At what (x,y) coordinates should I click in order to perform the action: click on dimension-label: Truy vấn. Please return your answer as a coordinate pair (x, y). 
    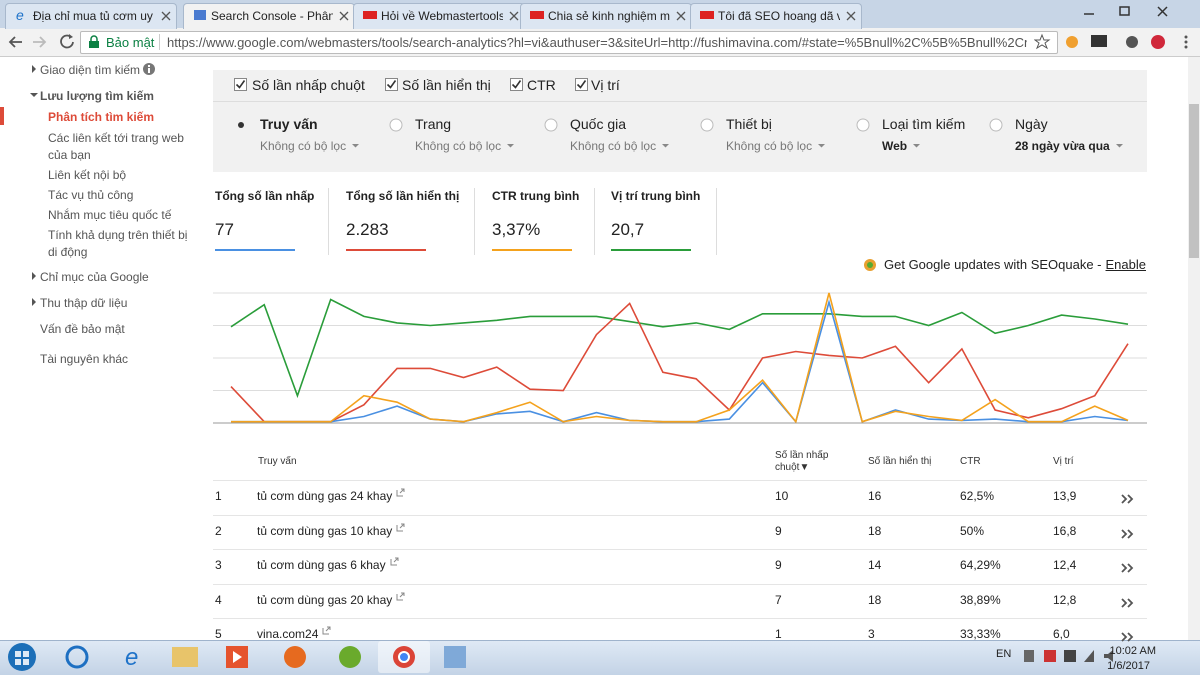
    Looking at the image, I should click on (289, 124).